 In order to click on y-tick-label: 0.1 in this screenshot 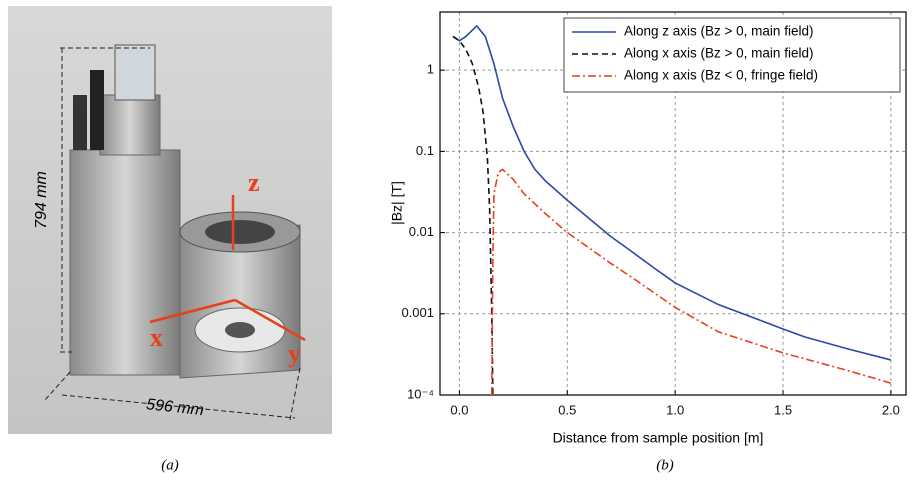, I will do `click(425, 150)`.